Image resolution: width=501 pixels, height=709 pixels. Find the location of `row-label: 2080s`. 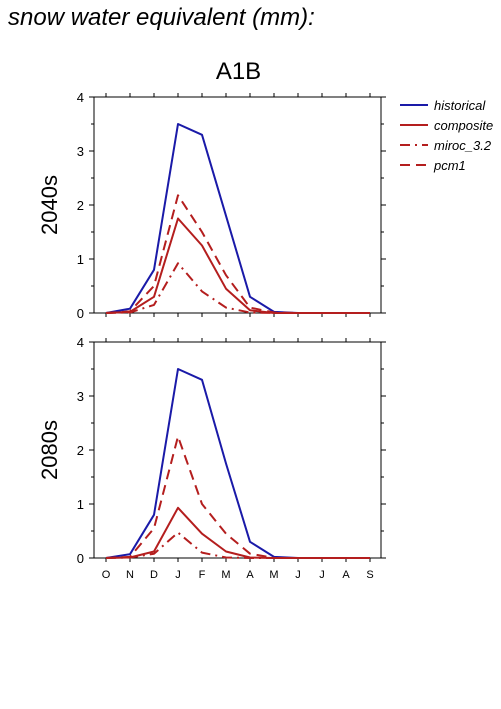

row-label: 2080s is located at coordinates (49, 450).